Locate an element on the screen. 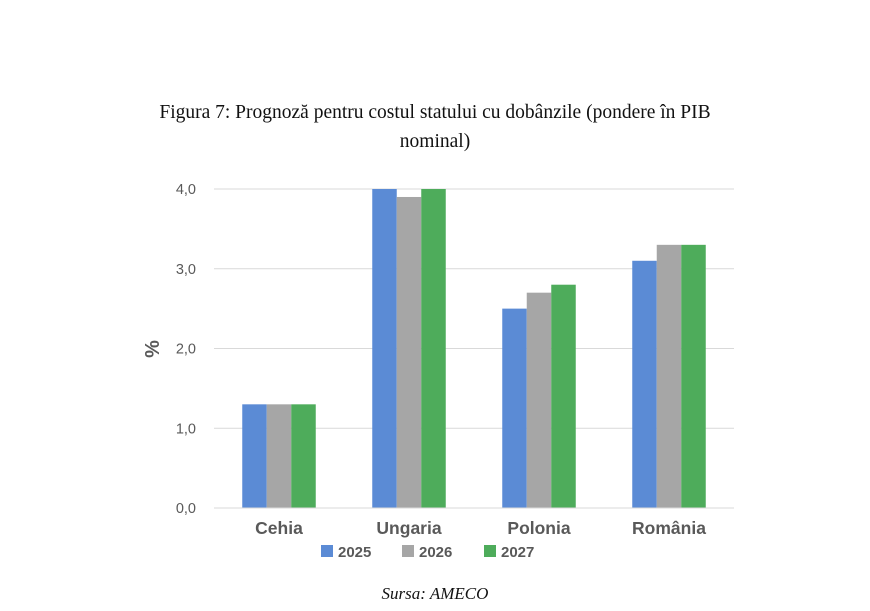 This screenshot has height=611, width=870. x-axis-category-labels: Cehia Ungaria Polonia România is located at coordinates (480, 528).